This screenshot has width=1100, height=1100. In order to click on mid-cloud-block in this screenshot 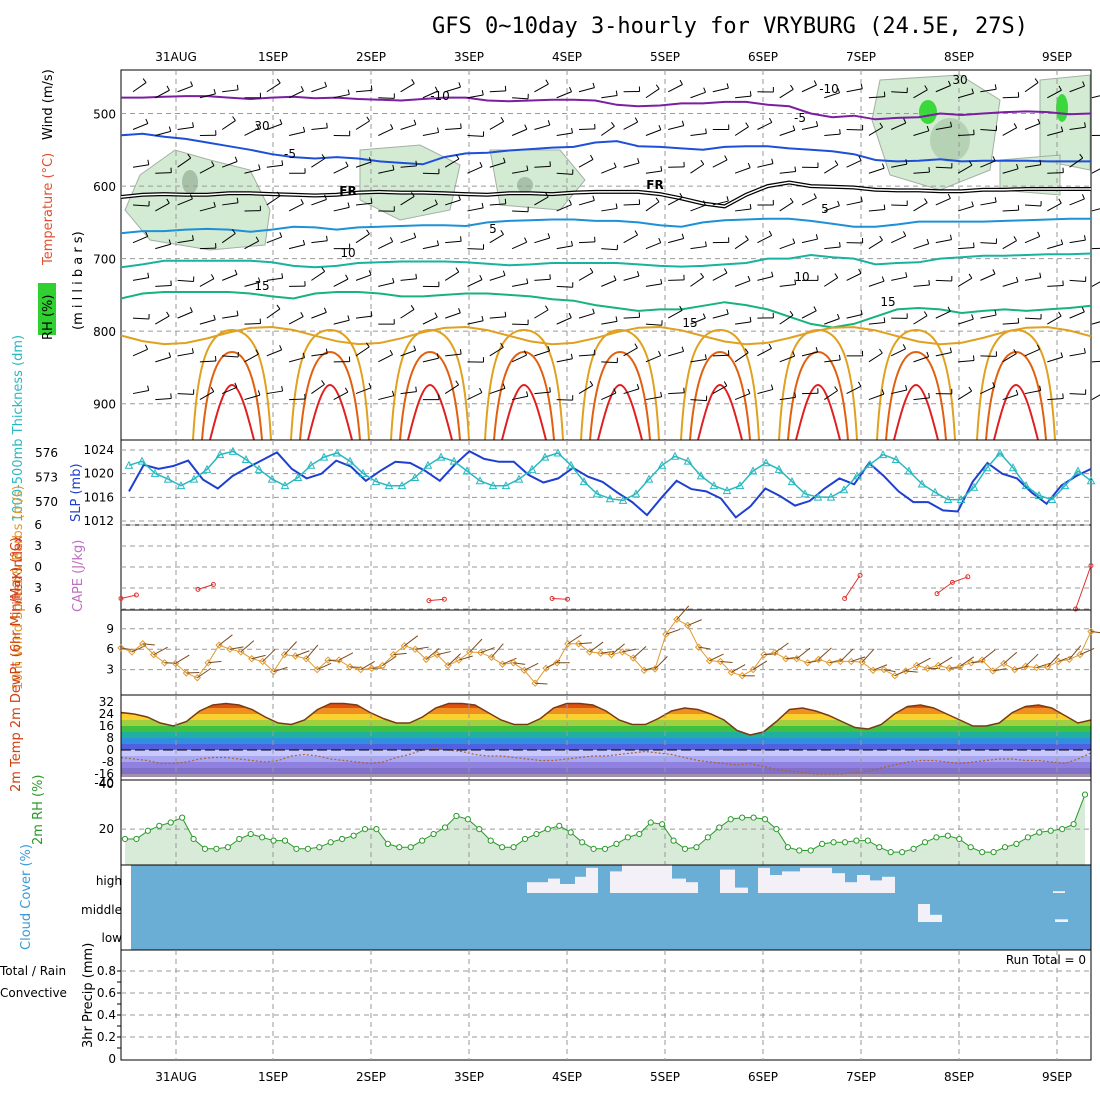, I will do `click(924, 913)`.